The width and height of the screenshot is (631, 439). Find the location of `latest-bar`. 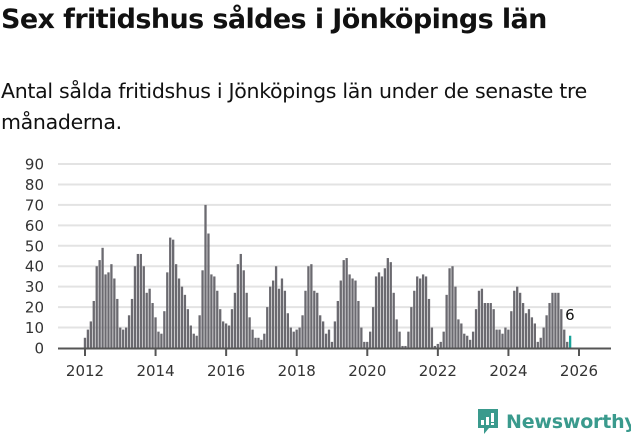

latest-bar is located at coordinates (570, 341).